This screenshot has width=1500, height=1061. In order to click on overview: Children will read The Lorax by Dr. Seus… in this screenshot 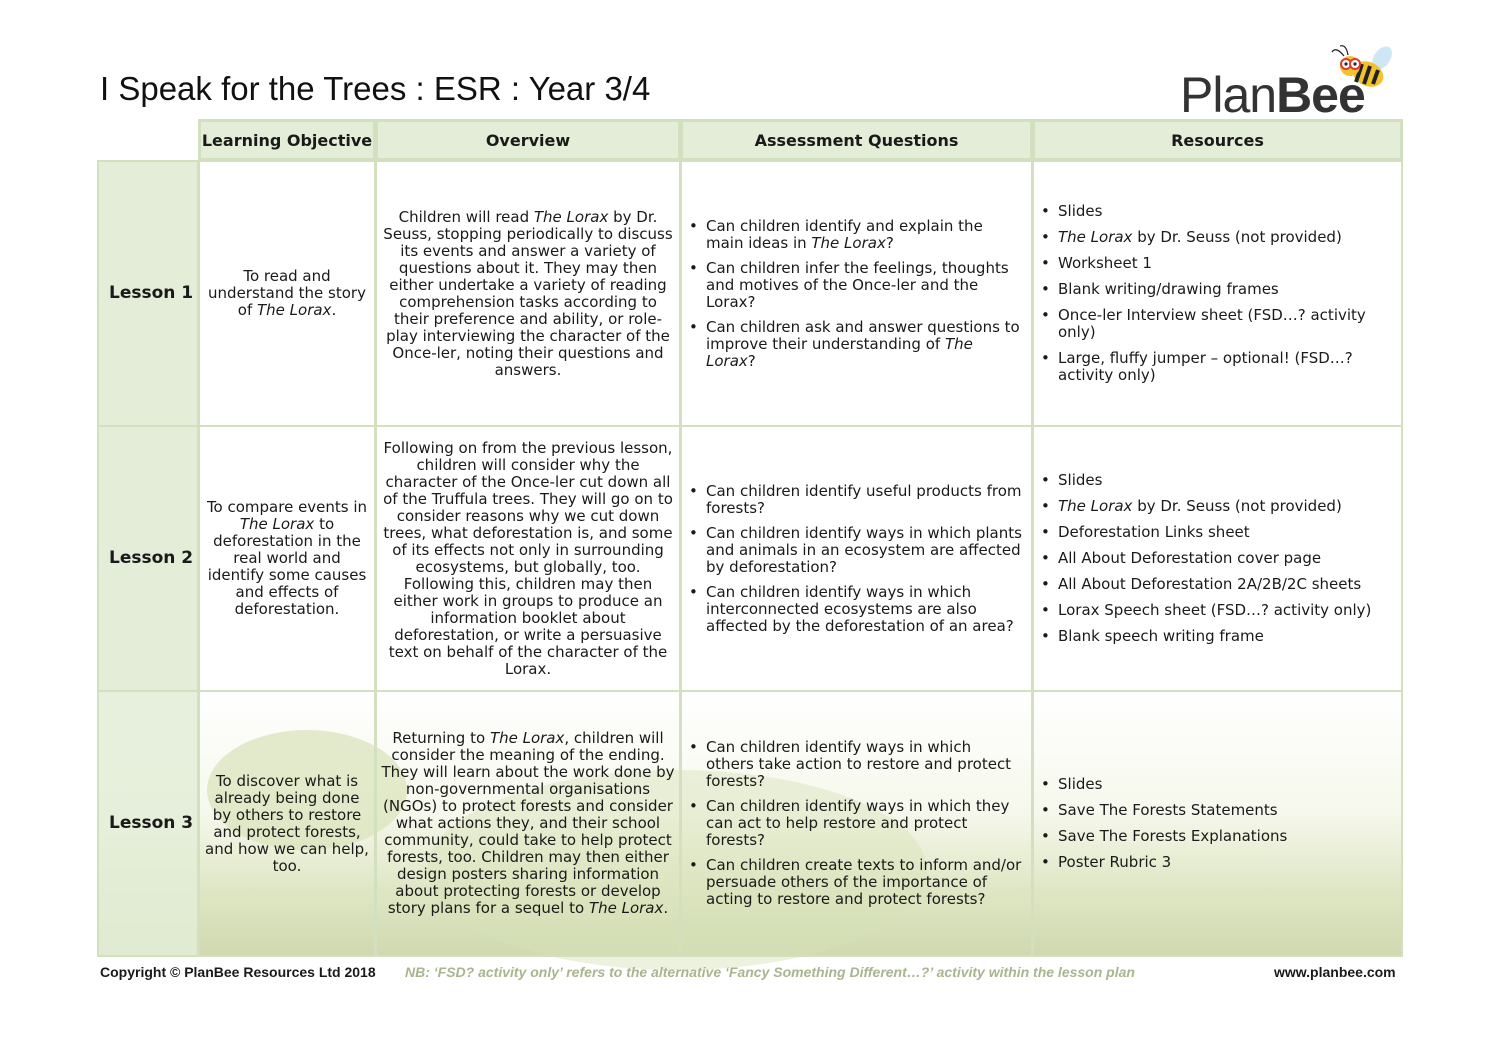, I will do `click(528, 293)`.